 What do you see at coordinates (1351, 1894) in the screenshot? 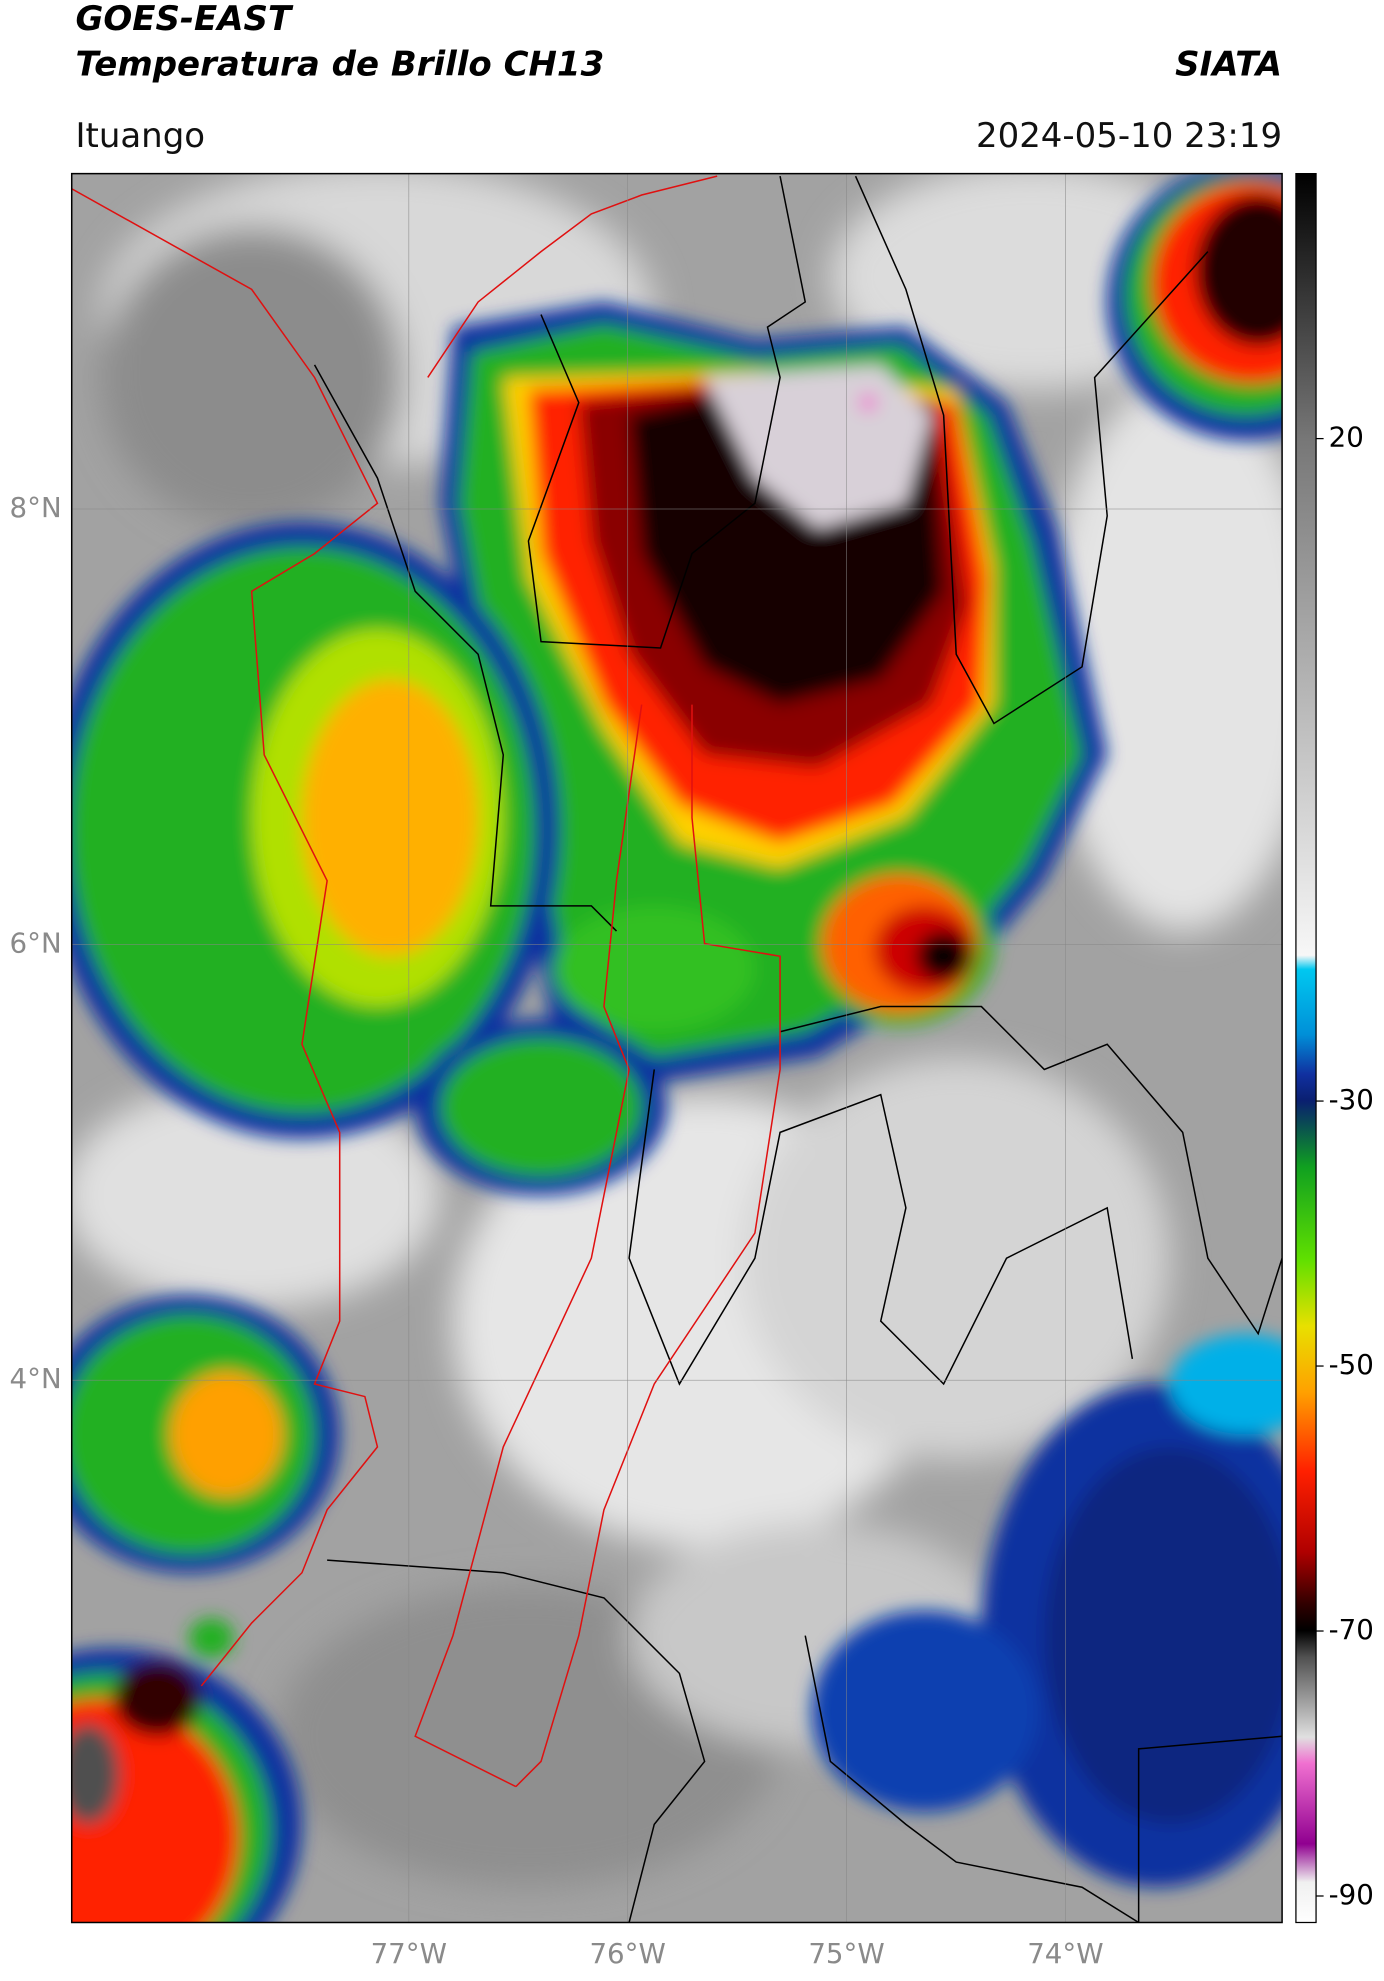
I see `colorbar-tick-label: -90` at bounding box center [1351, 1894].